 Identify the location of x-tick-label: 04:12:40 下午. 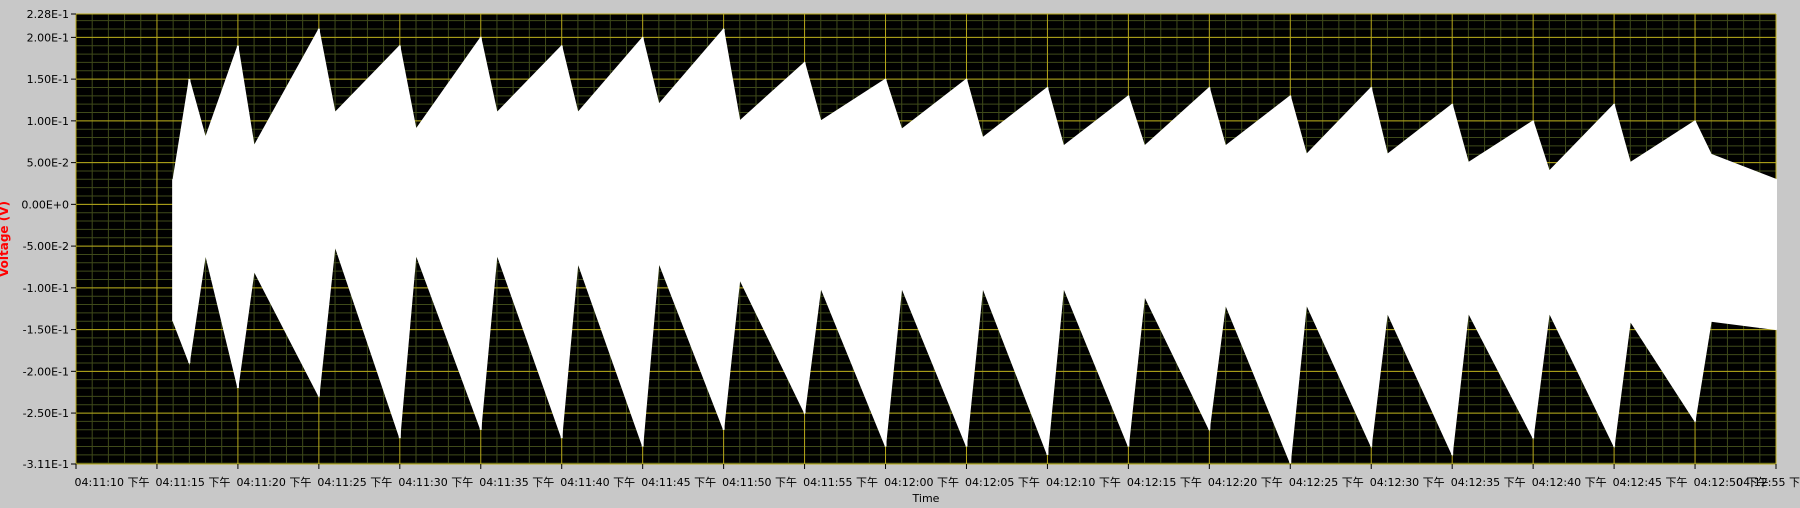
(1569, 482).